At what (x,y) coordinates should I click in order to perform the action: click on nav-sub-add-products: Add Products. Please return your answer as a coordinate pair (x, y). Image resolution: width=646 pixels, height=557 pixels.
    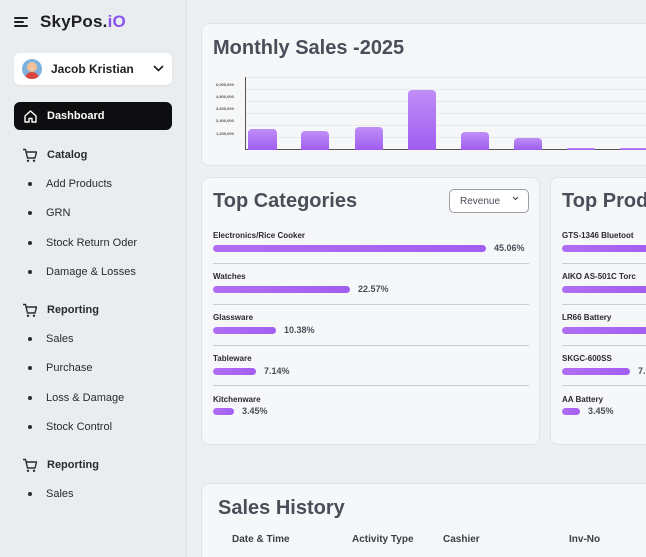
    Looking at the image, I should click on (70, 184).